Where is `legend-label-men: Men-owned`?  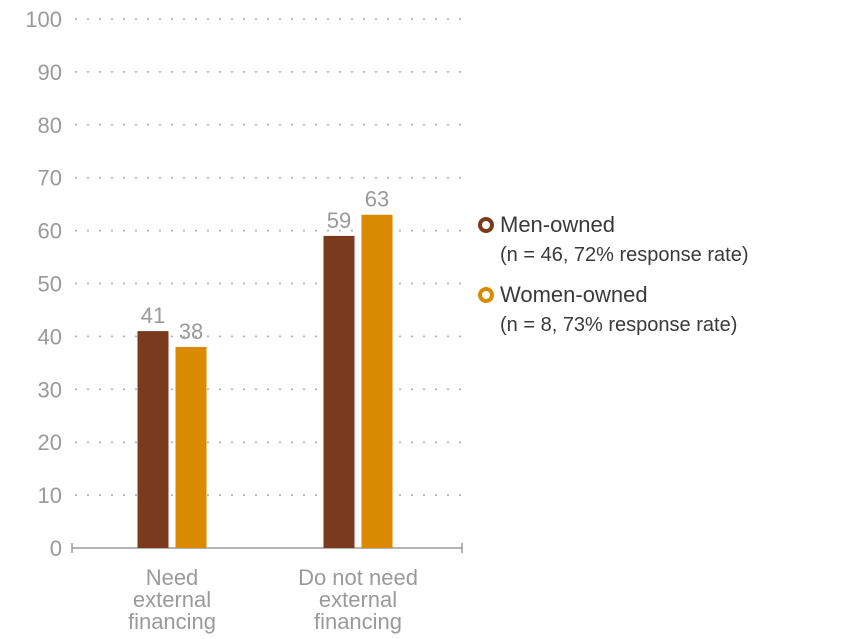
legend-label-men: Men-owned is located at coordinates (557, 224).